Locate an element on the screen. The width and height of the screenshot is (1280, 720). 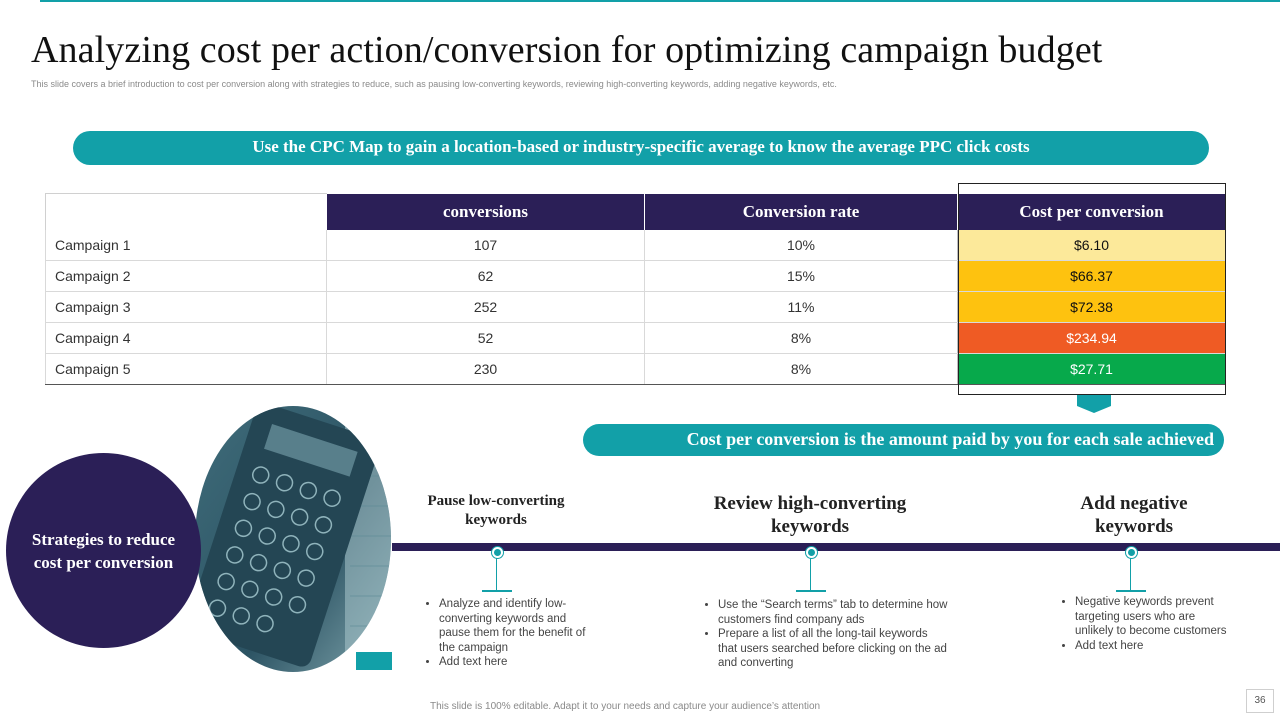
rate-cell: 11% is located at coordinates (801, 307).